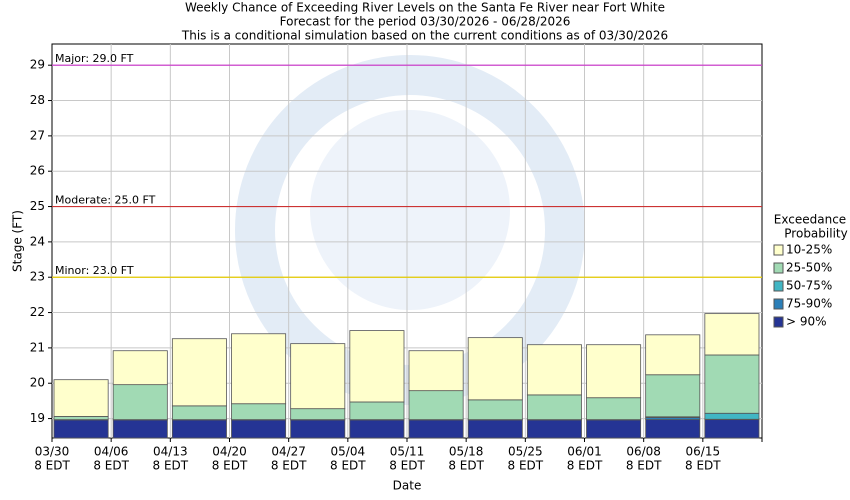 This screenshot has width=850, height=500. What do you see at coordinates (94, 58) in the screenshot?
I see `threshold-label: Major: 29.0 FT` at bounding box center [94, 58].